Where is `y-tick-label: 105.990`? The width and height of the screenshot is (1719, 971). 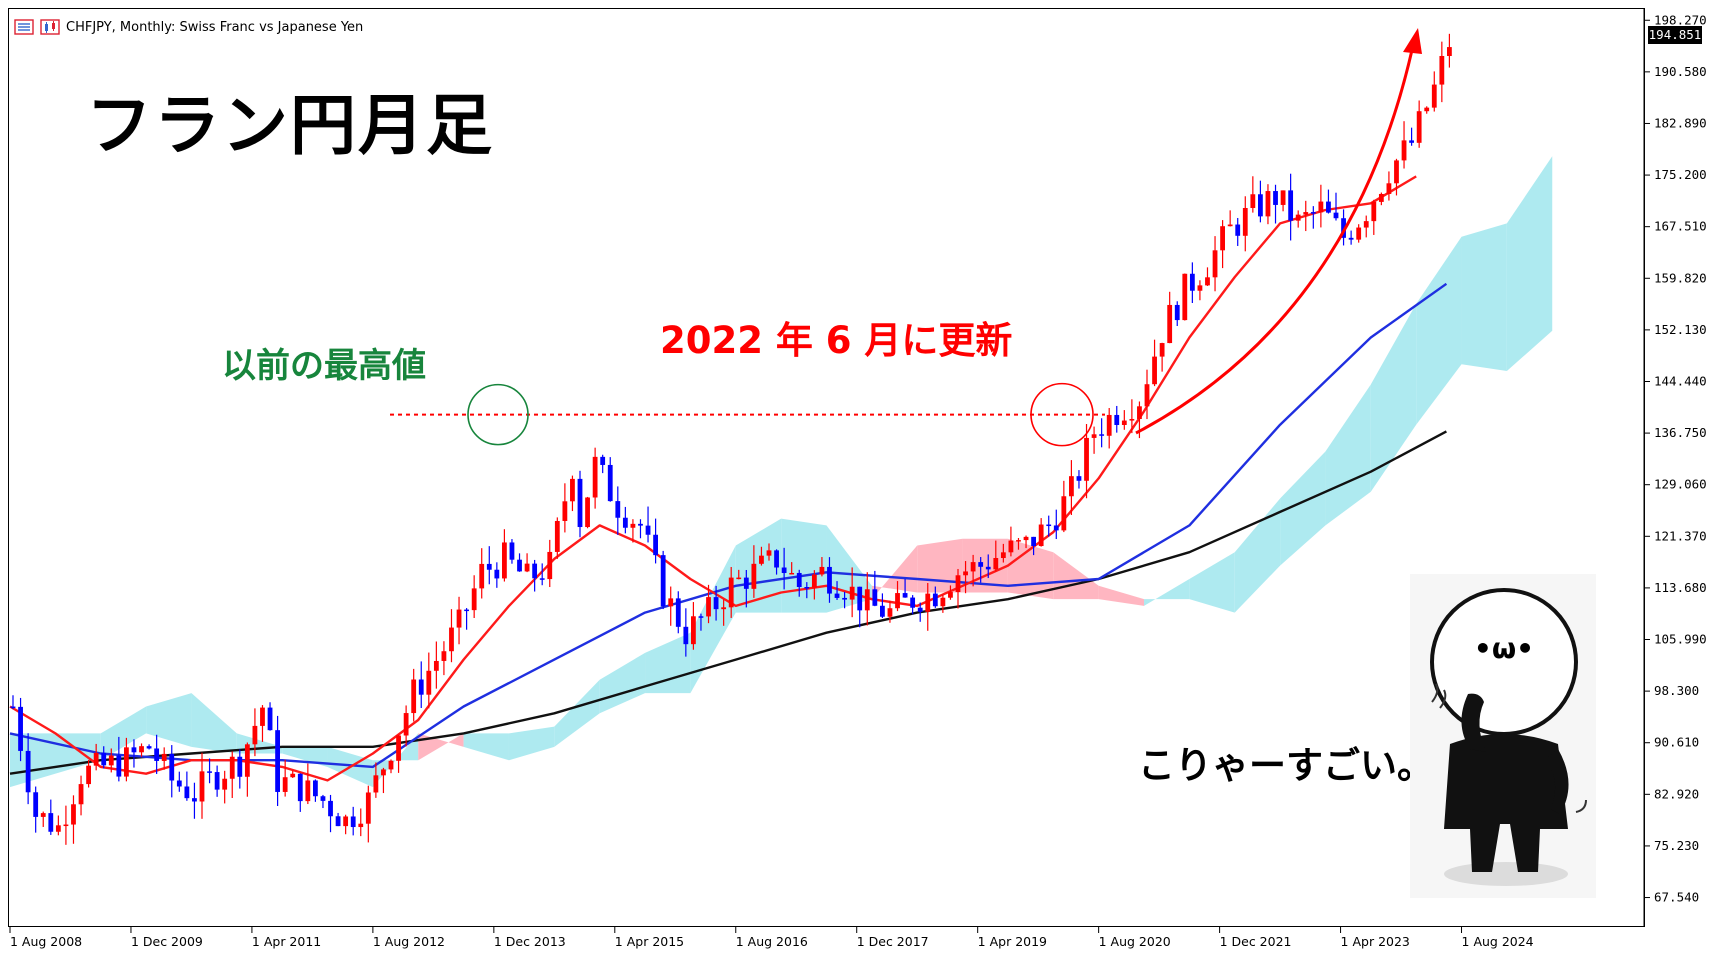
y-tick-label: 105.990 is located at coordinates (1680, 639).